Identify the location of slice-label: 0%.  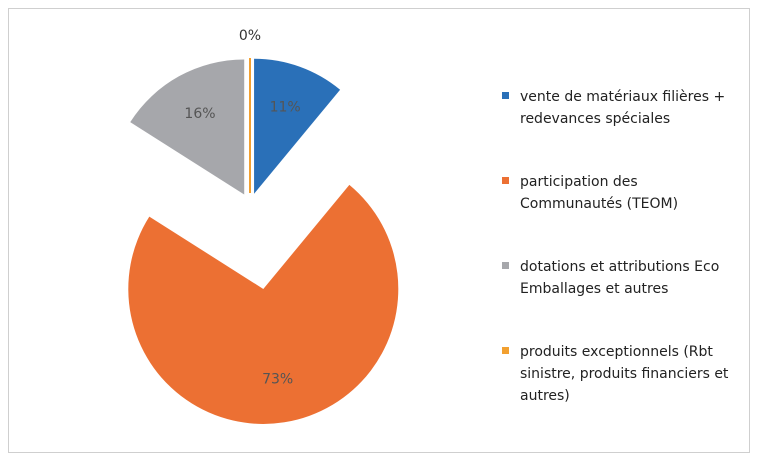
(250, 36).